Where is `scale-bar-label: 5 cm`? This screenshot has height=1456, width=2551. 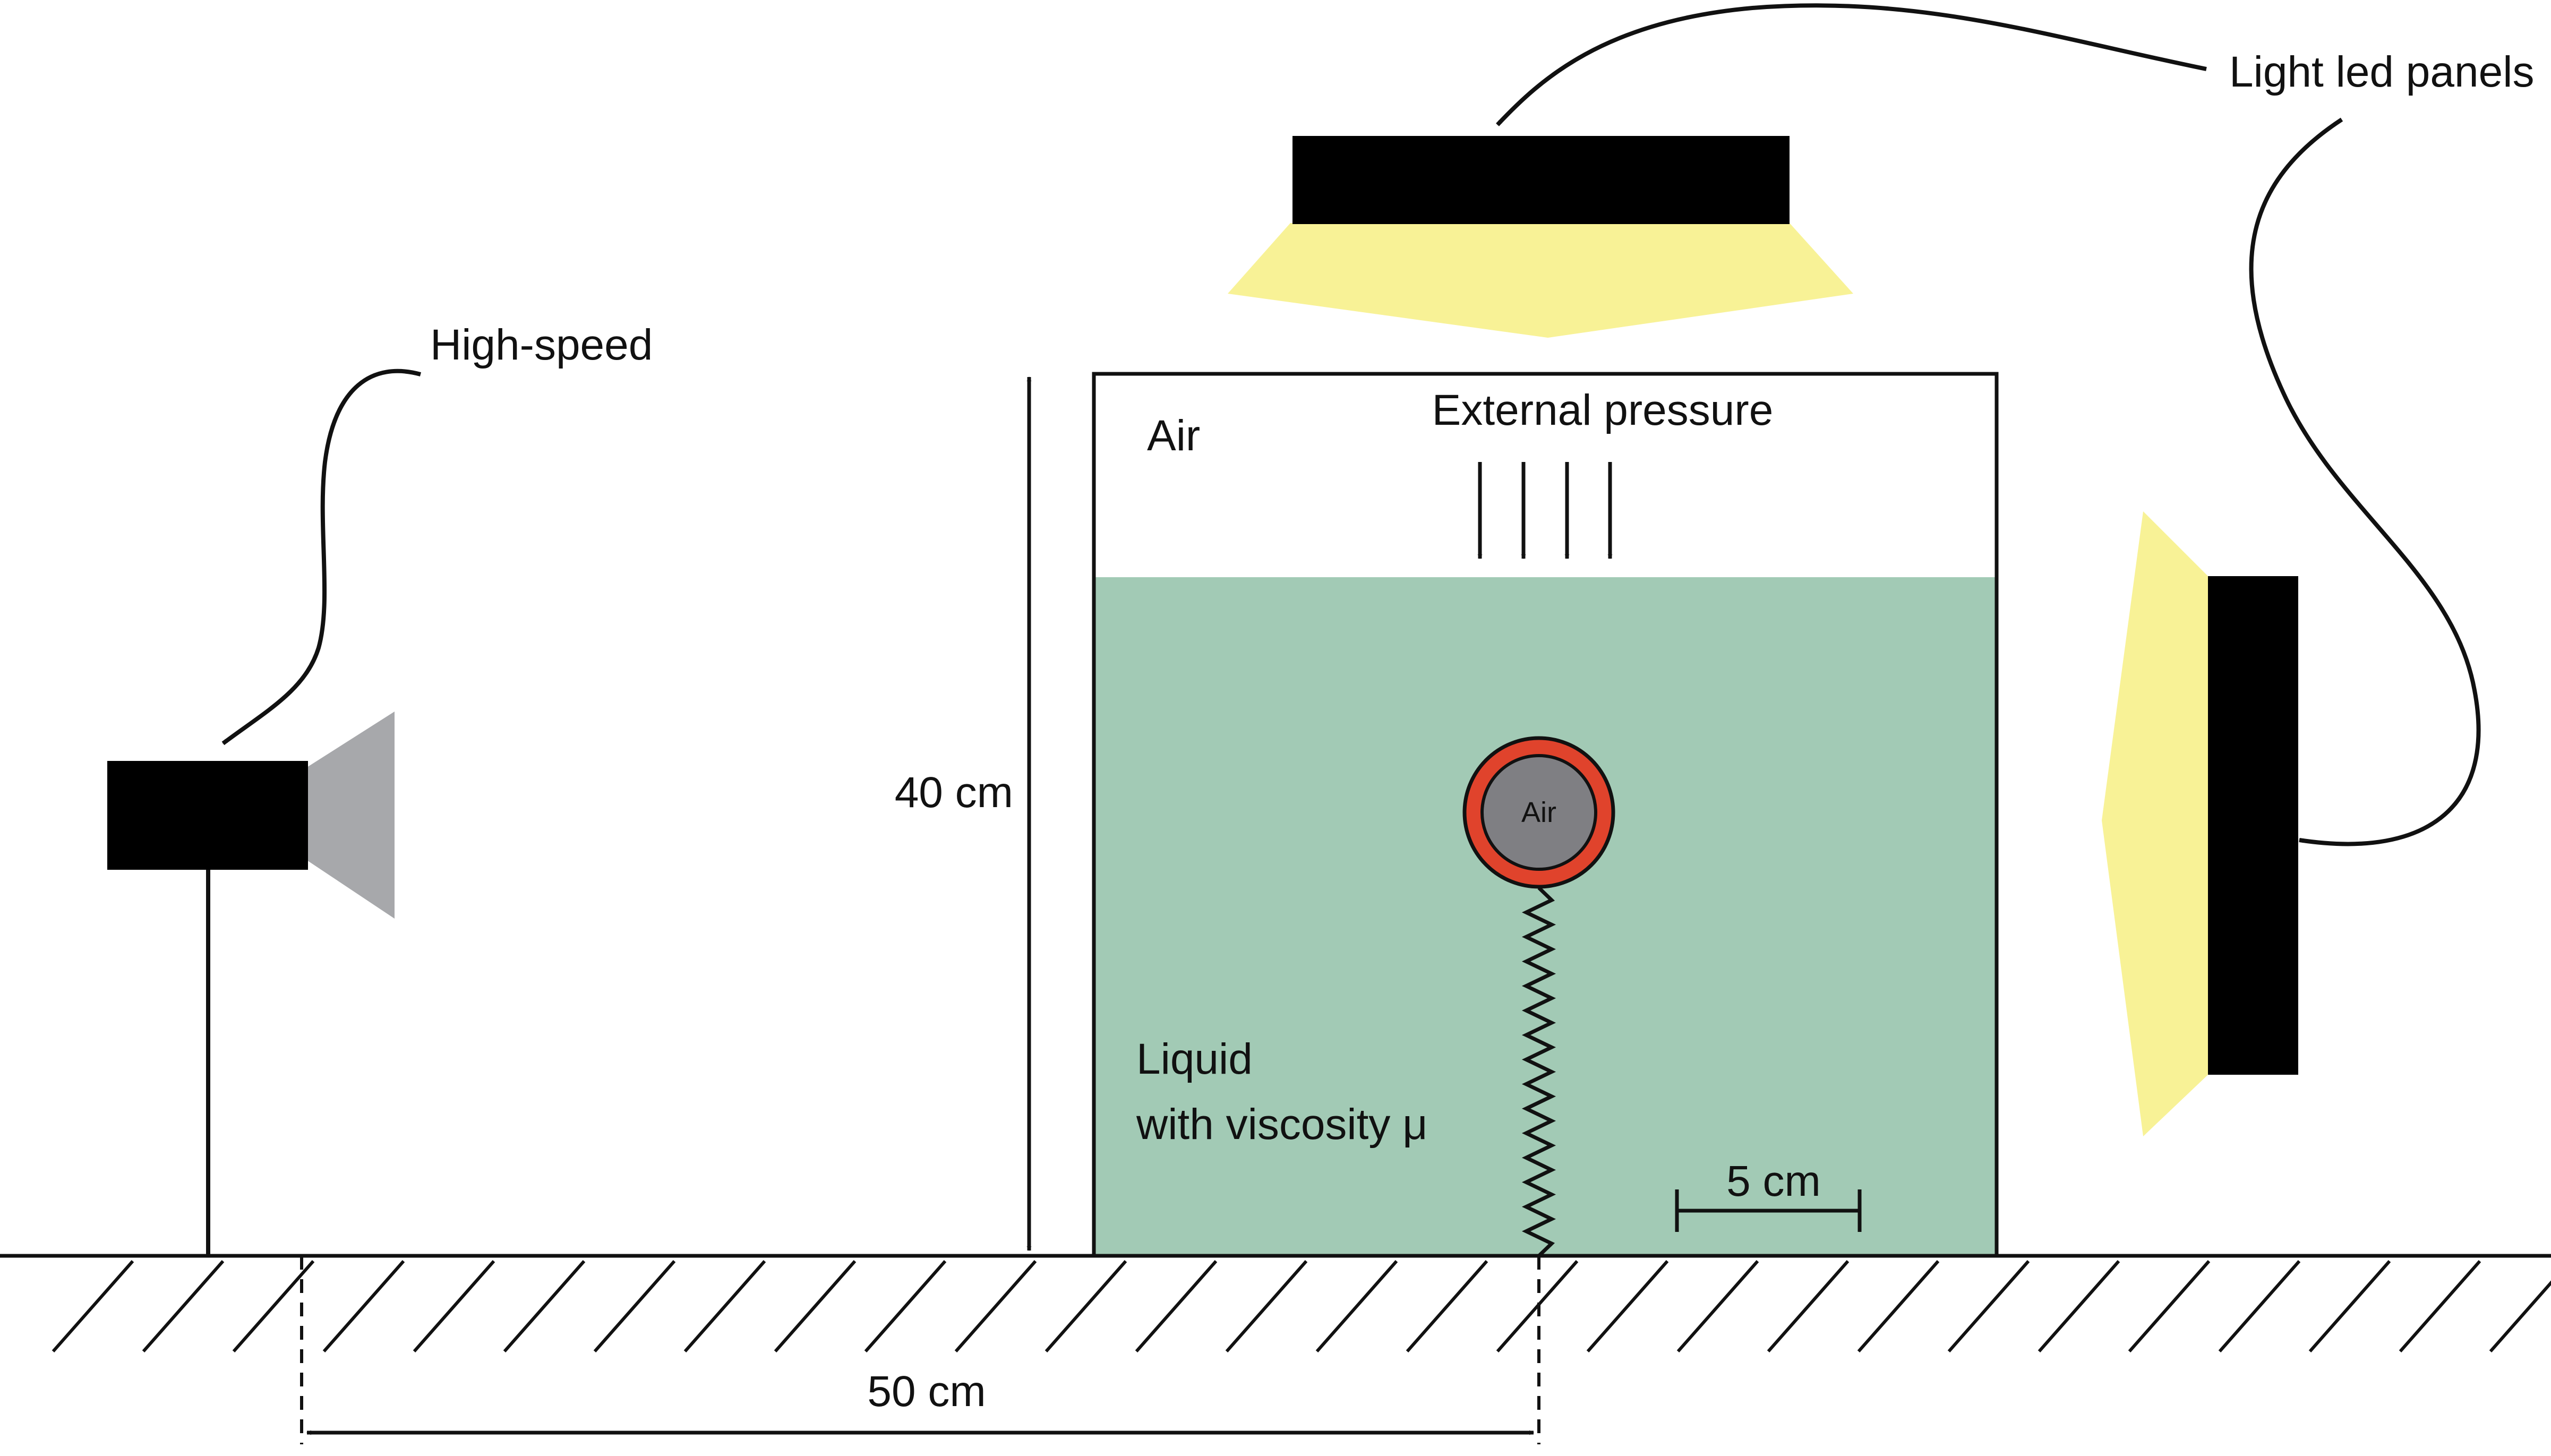
scale-bar-label: 5 cm is located at coordinates (1773, 1181).